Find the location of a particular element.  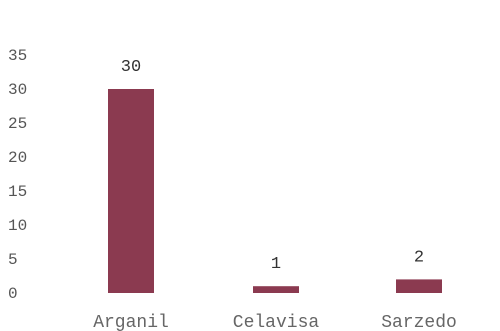

x-tick-label-arganil: Arganil is located at coordinates (131, 322).